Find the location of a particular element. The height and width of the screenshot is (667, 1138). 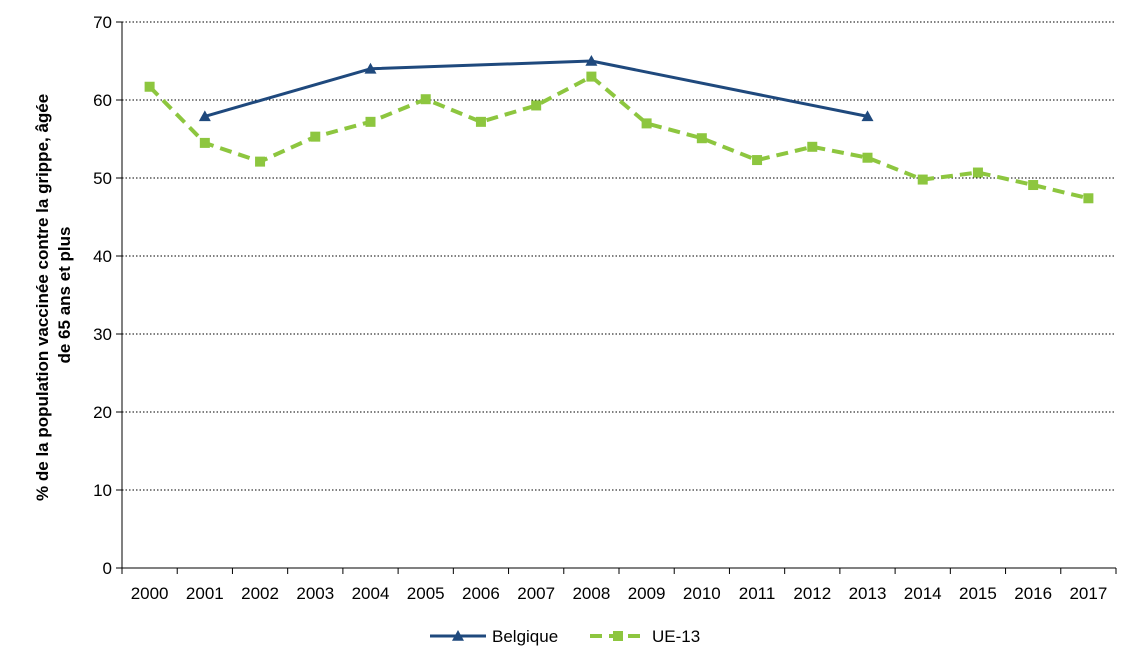

x-tick-label-2013: 2013 is located at coordinates (868, 593).